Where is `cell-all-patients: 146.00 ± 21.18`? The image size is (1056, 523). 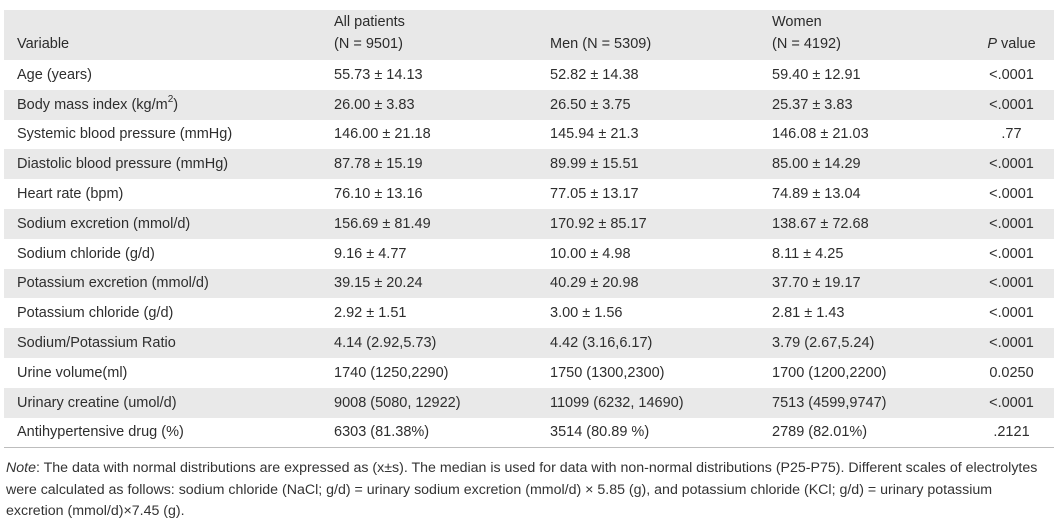
cell-all-patients: 146.00 ± 21.18 is located at coordinates (382, 134).